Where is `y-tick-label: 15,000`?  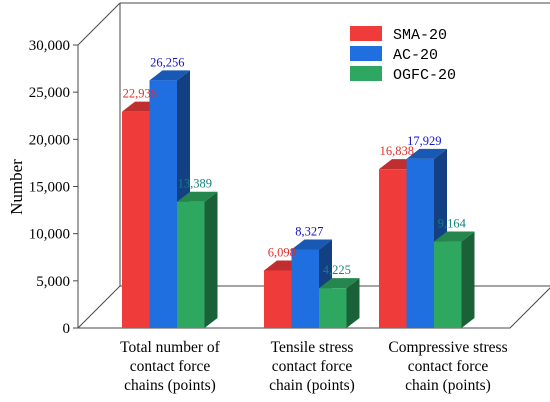 y-tick-label: 15,000 is located at coordinates (49, 188).